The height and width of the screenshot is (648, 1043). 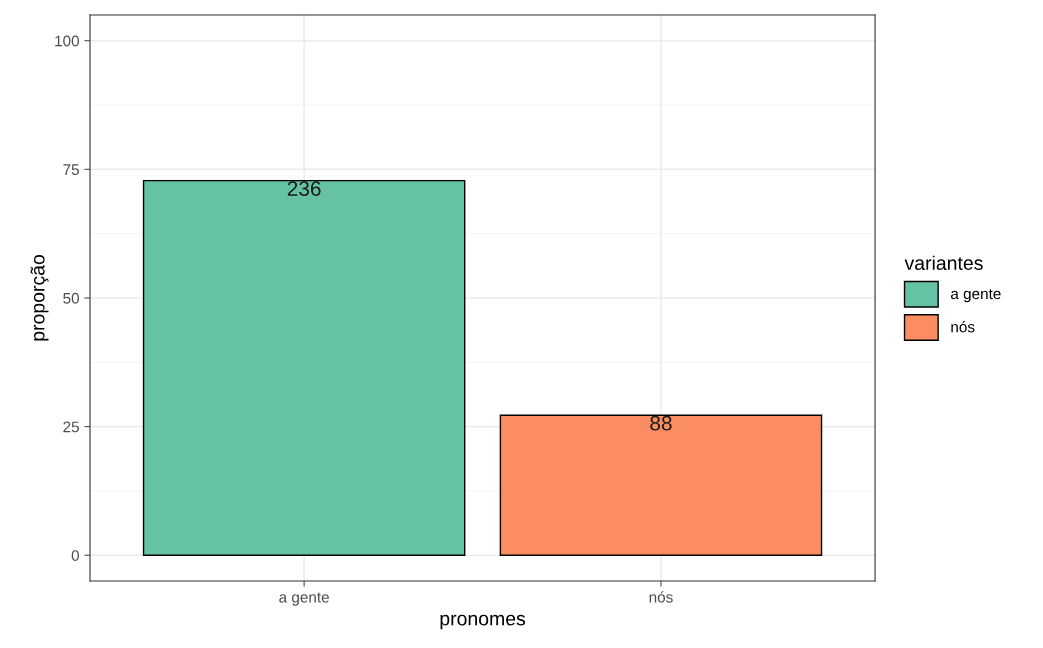 What do you see at coordinates (483, 622) in the screenshot?
I see `x-axis-title: pronomes` at bounding box center [483, 622].